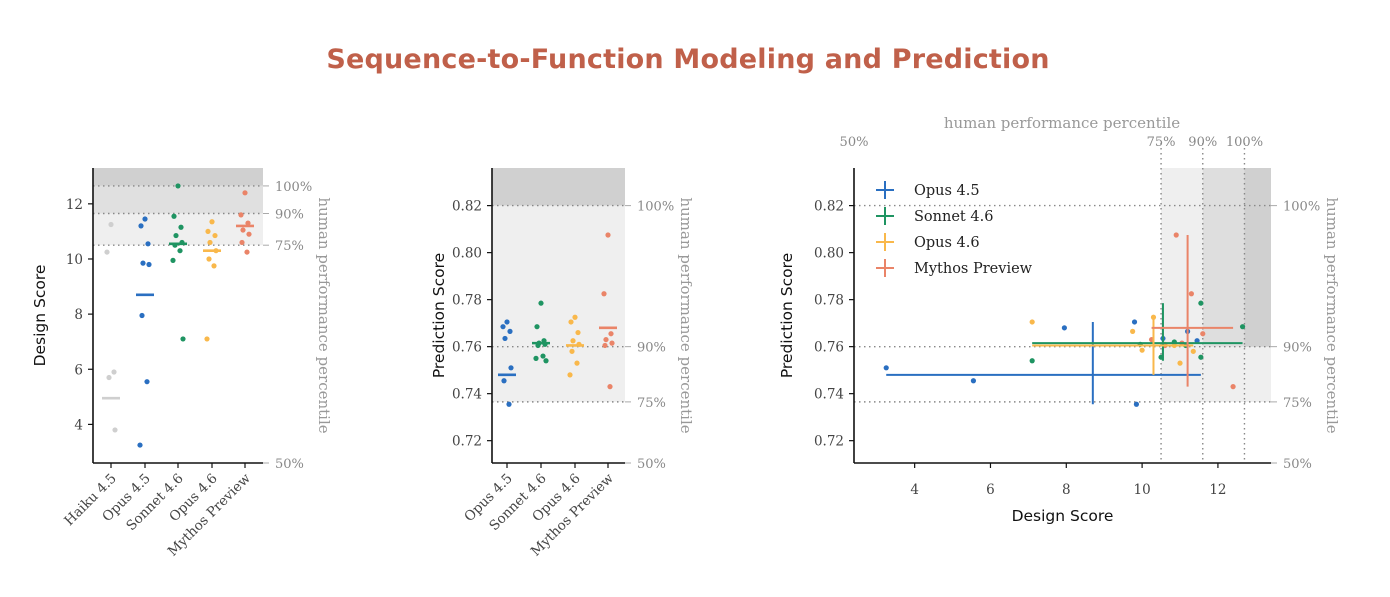  I want to click on panel1-percentile-label: 50%, so click(289, 464).